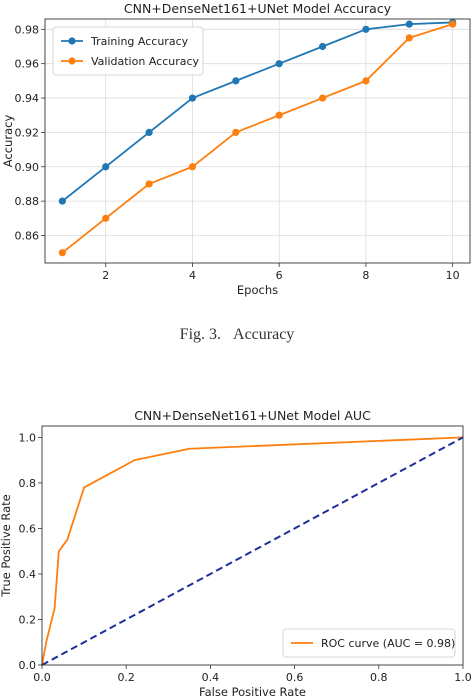  Describe the element at coordinates (192, 275) in the screenshot. I see `chart0-xtick-label: 4` at that location.